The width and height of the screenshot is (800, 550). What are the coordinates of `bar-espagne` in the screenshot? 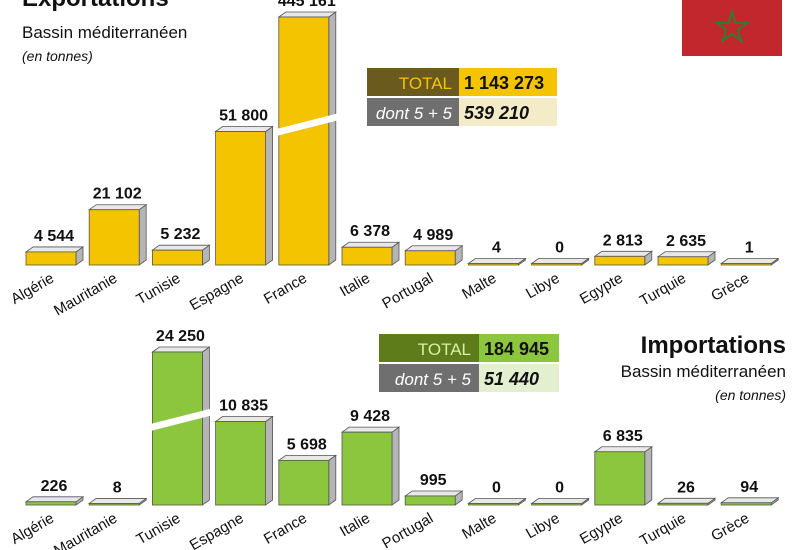 It's located at (244, 460).